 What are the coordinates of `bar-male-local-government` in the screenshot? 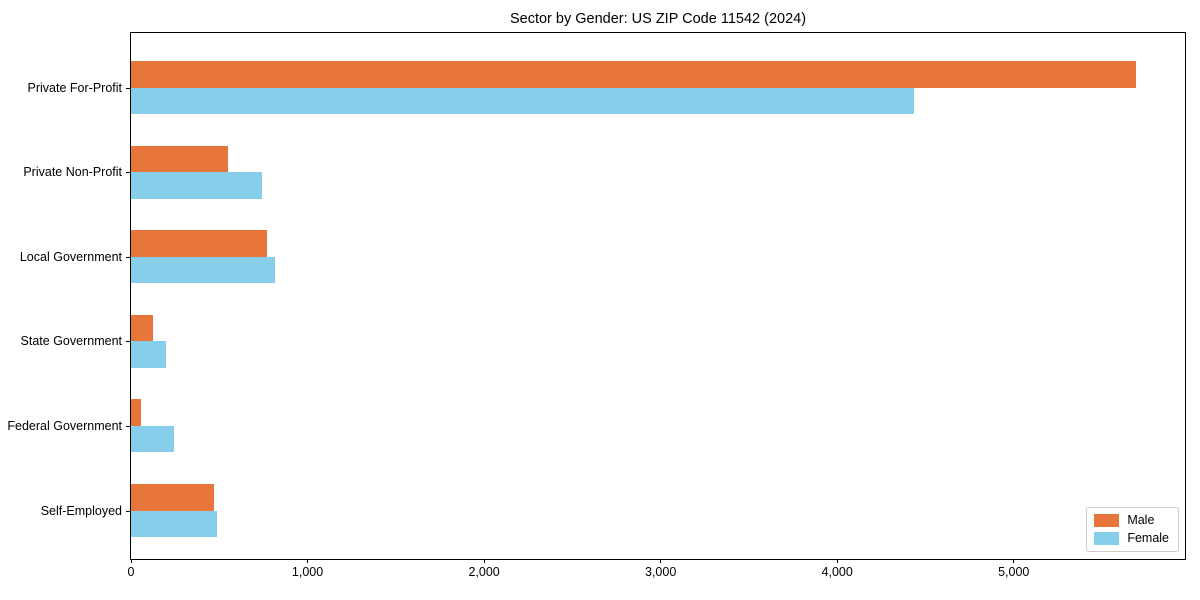 It's located at (199, 243).